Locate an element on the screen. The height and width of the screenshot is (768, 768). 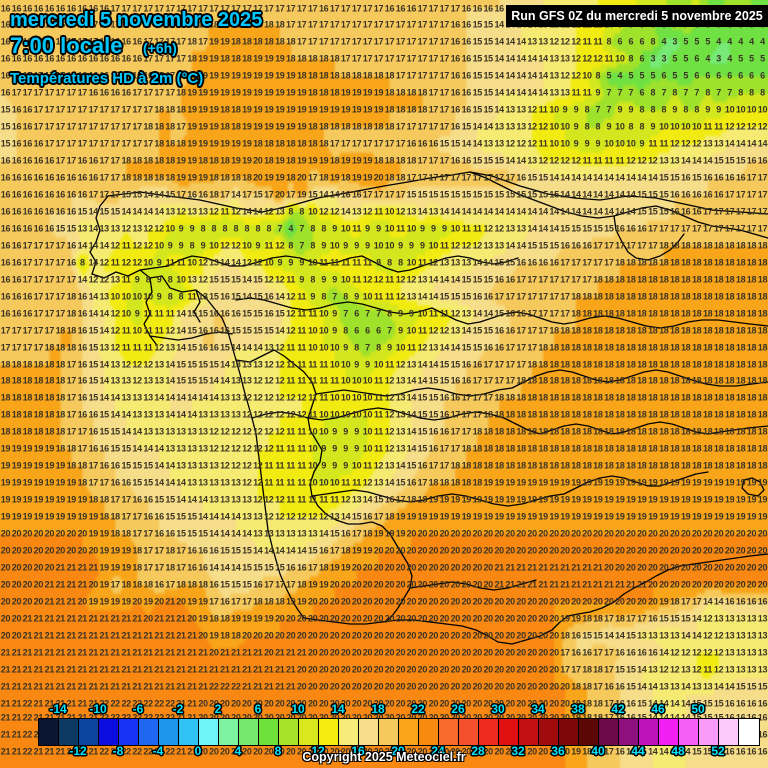
scale-label-bottom: 32 is located at coordinates (517, 751).